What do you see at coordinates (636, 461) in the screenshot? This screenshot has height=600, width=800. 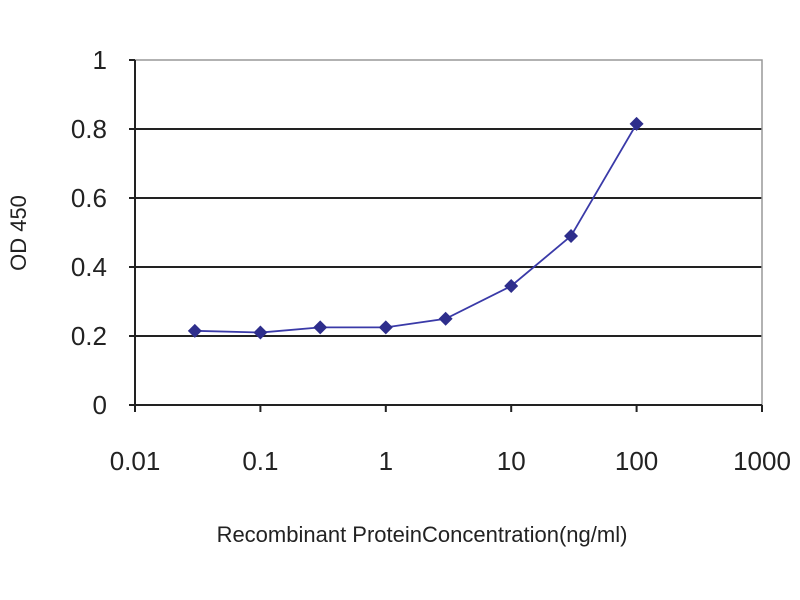 I see `x-tick-label: 100` at bounding box center [636, 461].